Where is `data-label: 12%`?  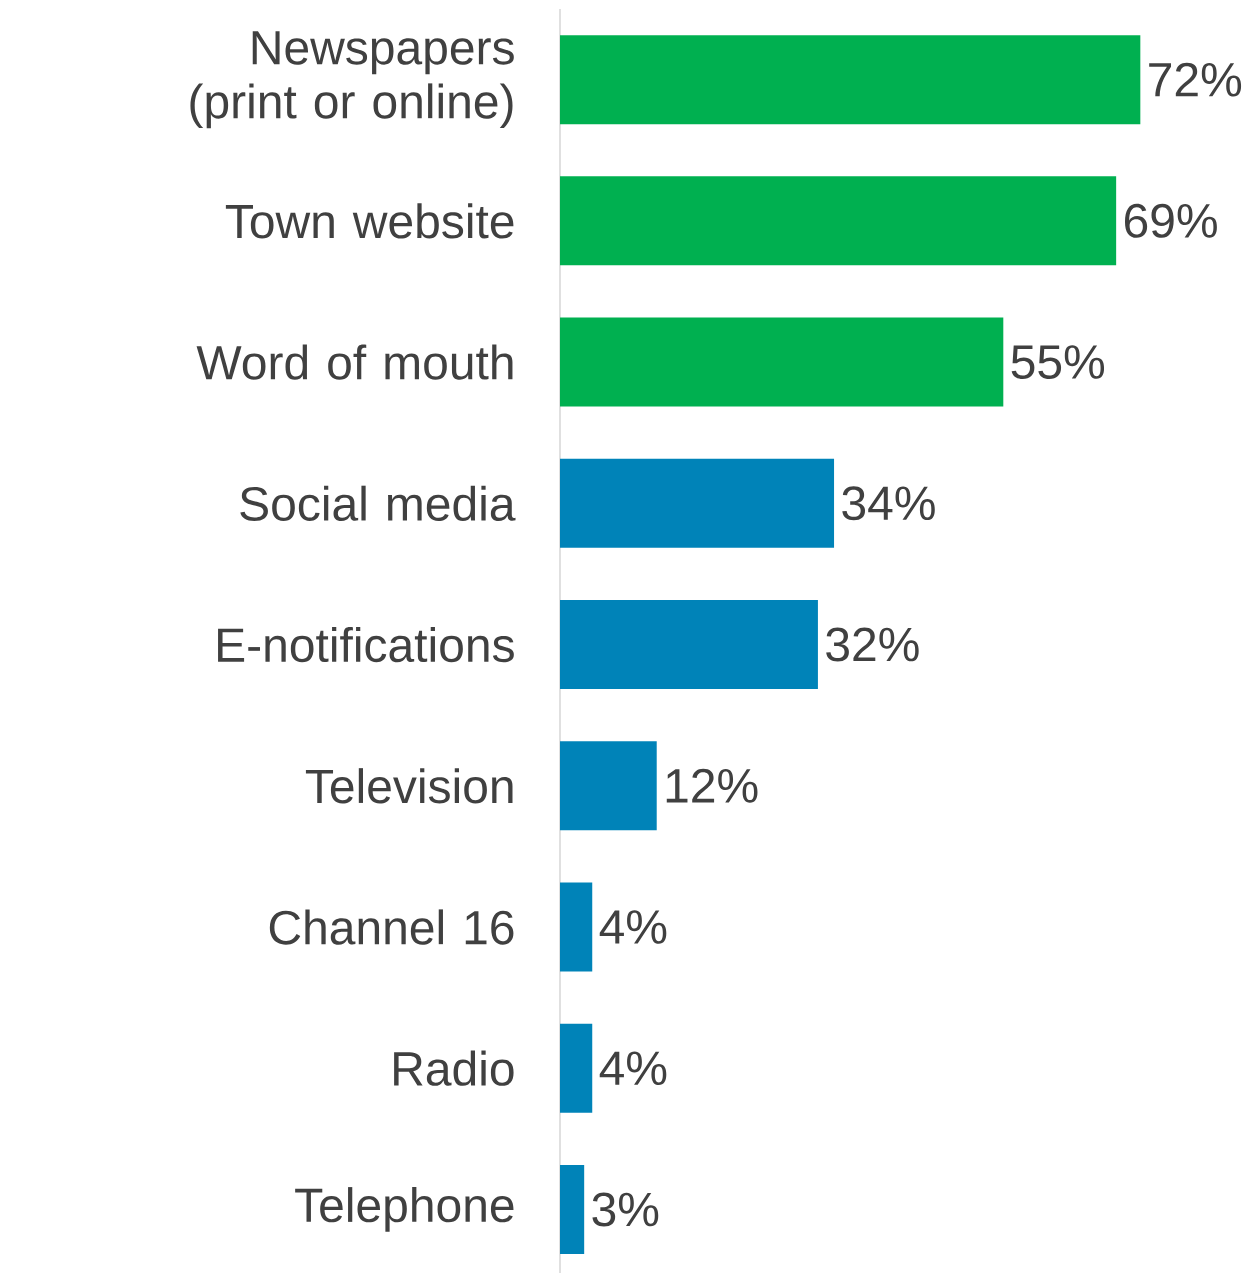
data-label: 12% is located at coordinates (712, 785).